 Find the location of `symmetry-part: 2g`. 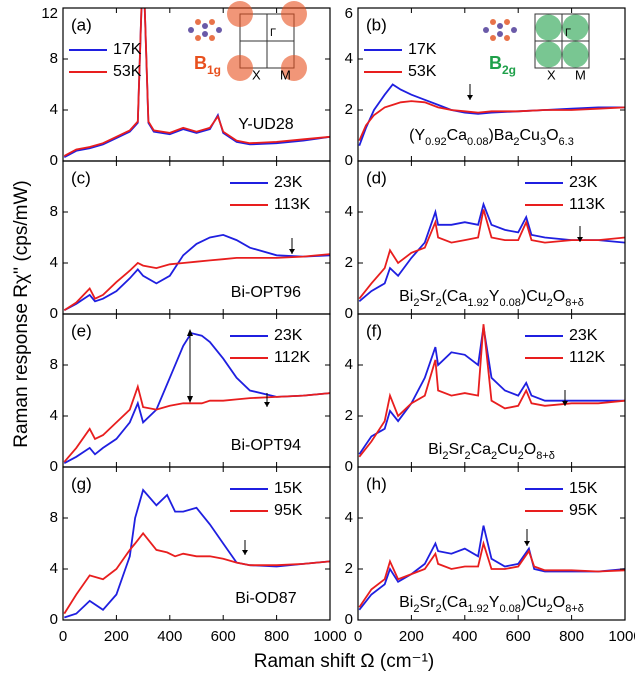

symmetry-part: 2g is located at coordinates (509, 70).